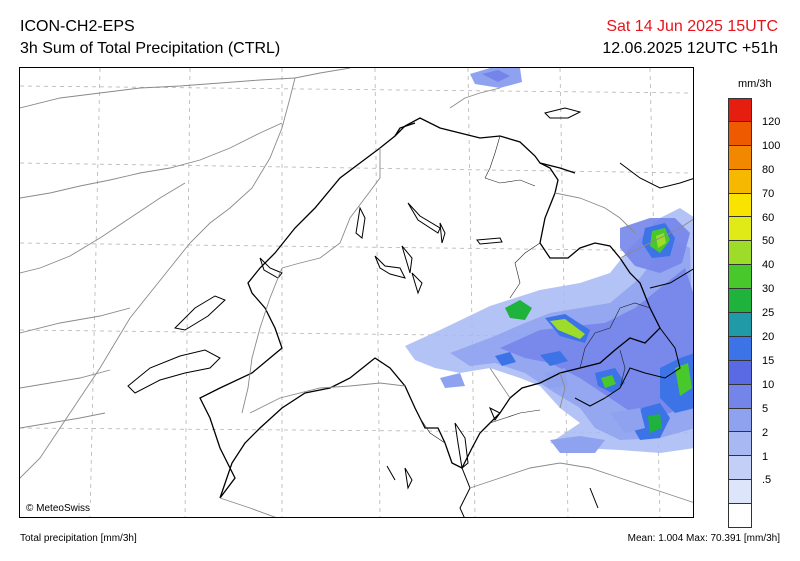  I want to click on legend-tick-label: 100, so click(771, 145).